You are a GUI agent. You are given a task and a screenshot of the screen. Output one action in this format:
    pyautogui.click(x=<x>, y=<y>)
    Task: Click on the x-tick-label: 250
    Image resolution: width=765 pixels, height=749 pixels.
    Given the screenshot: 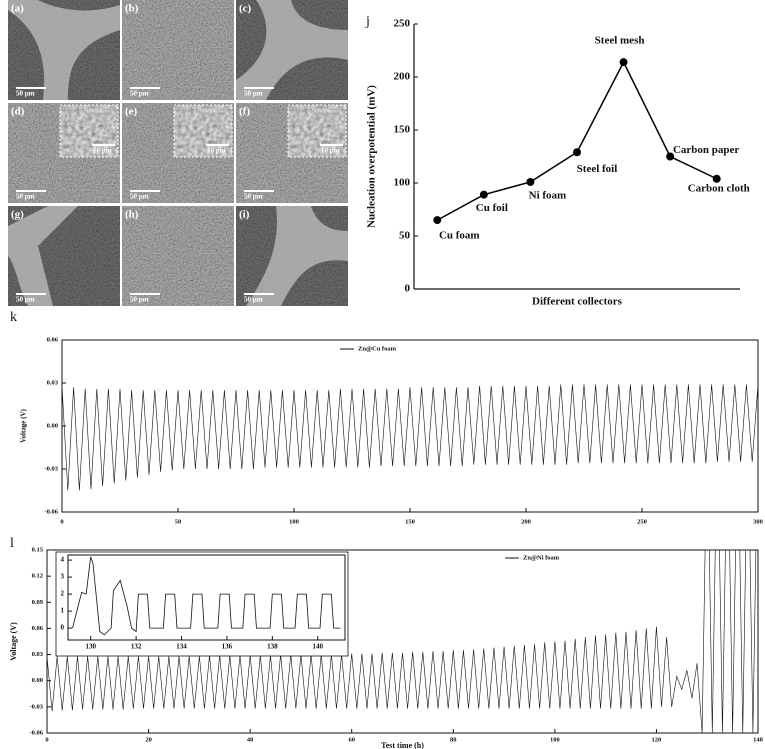 What is the action you would take?
    pyautogui.click(x=642, y=521)
    